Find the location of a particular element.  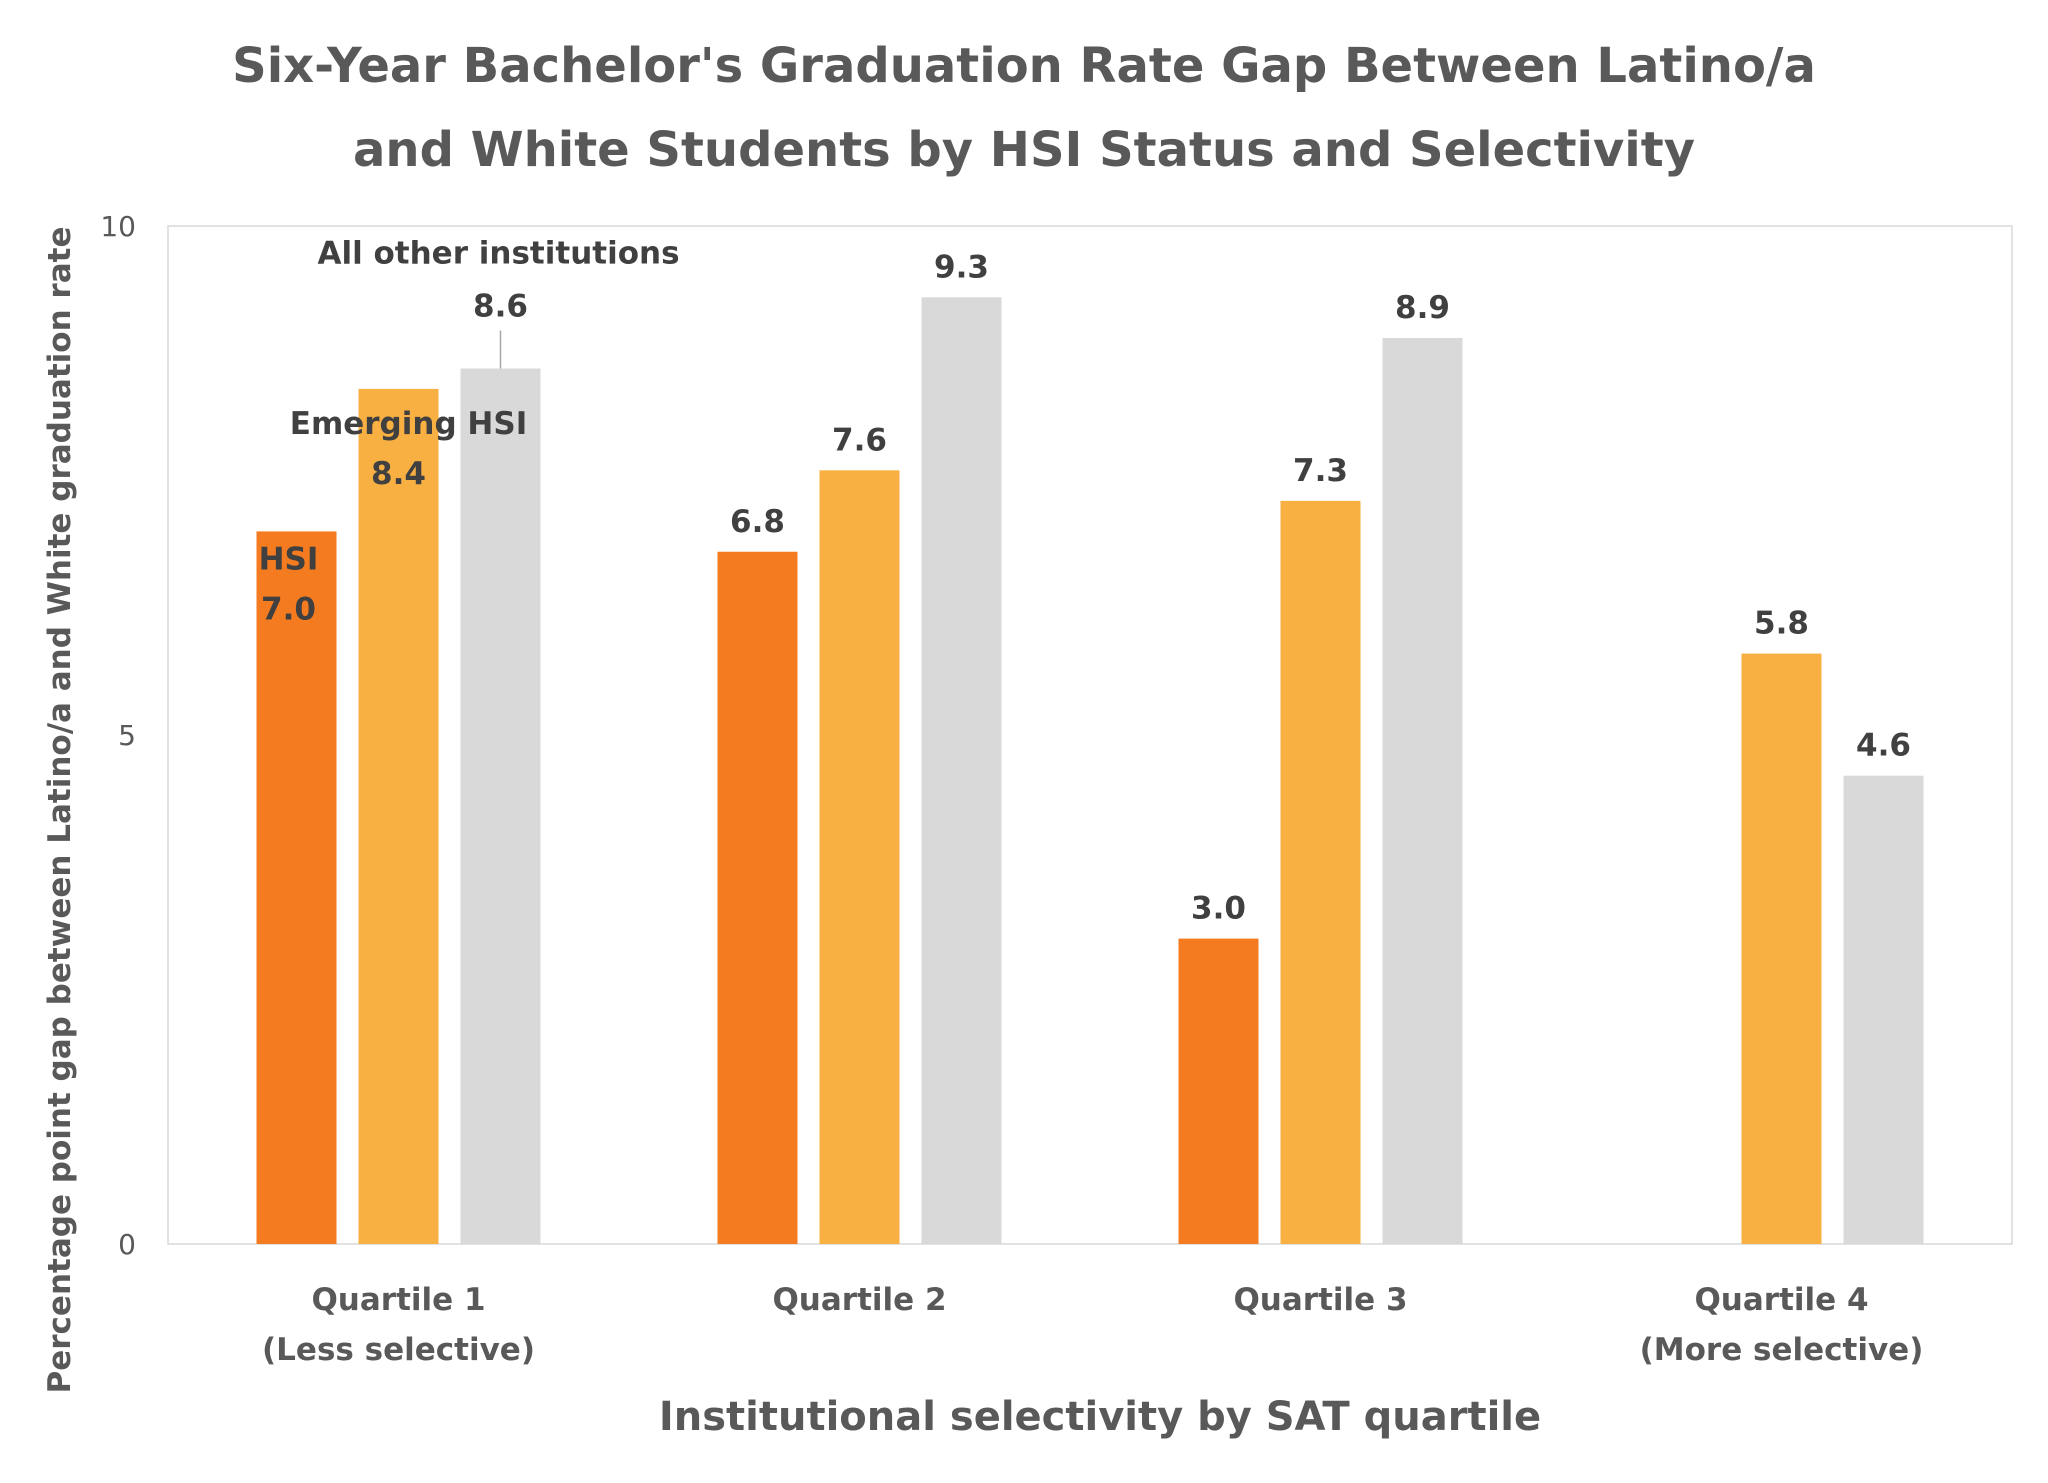

data-label: 9.3 is located at coordinates (961, 267).